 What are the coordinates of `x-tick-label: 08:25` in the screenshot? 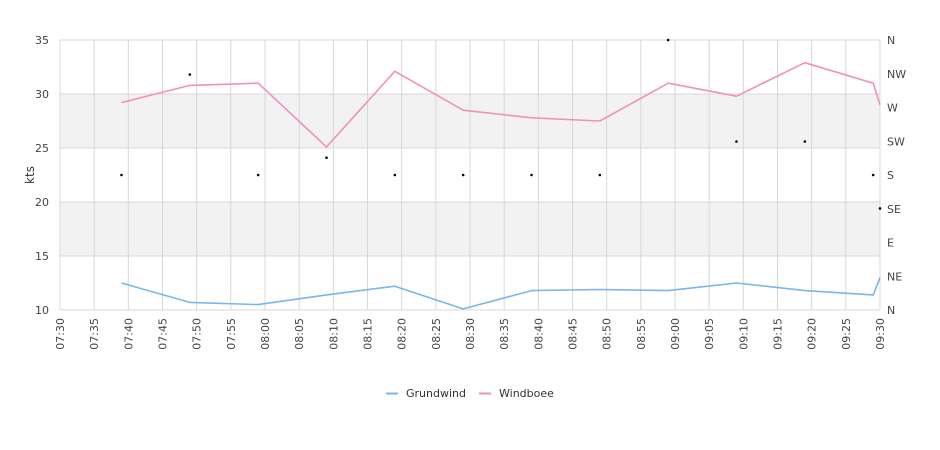 It's located at (436, 334).